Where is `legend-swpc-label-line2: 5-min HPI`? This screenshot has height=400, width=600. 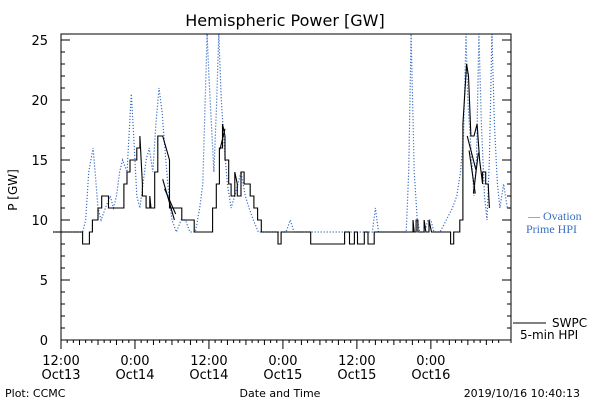
legend-swpc-label-line2: 5-min HPI is located at coordinates (549, 335).